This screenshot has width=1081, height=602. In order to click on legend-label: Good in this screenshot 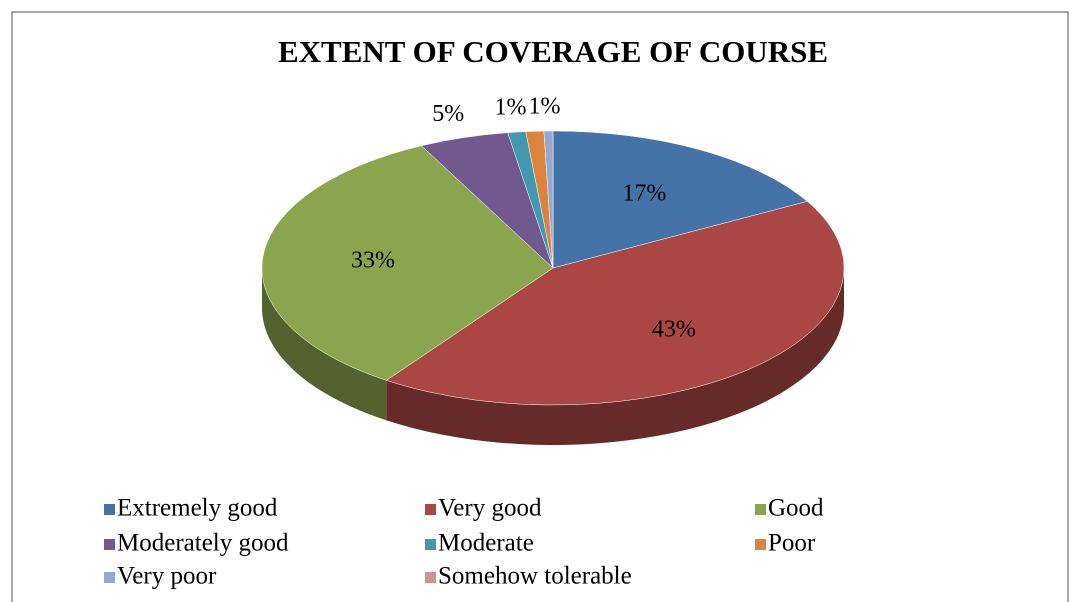, I will do `click(796, 508)`.